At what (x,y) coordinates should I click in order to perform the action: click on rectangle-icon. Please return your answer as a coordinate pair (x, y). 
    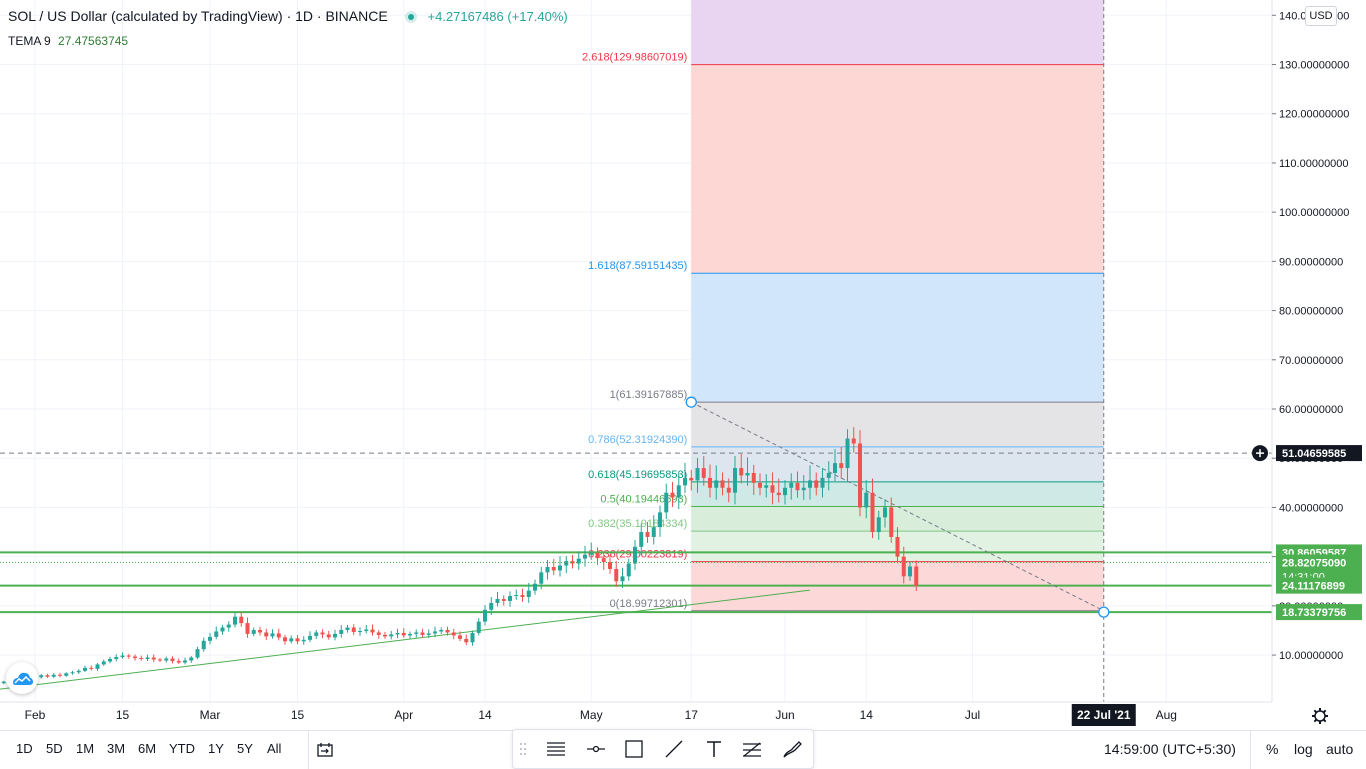
    Looking at the image, I should click on (634, 749).